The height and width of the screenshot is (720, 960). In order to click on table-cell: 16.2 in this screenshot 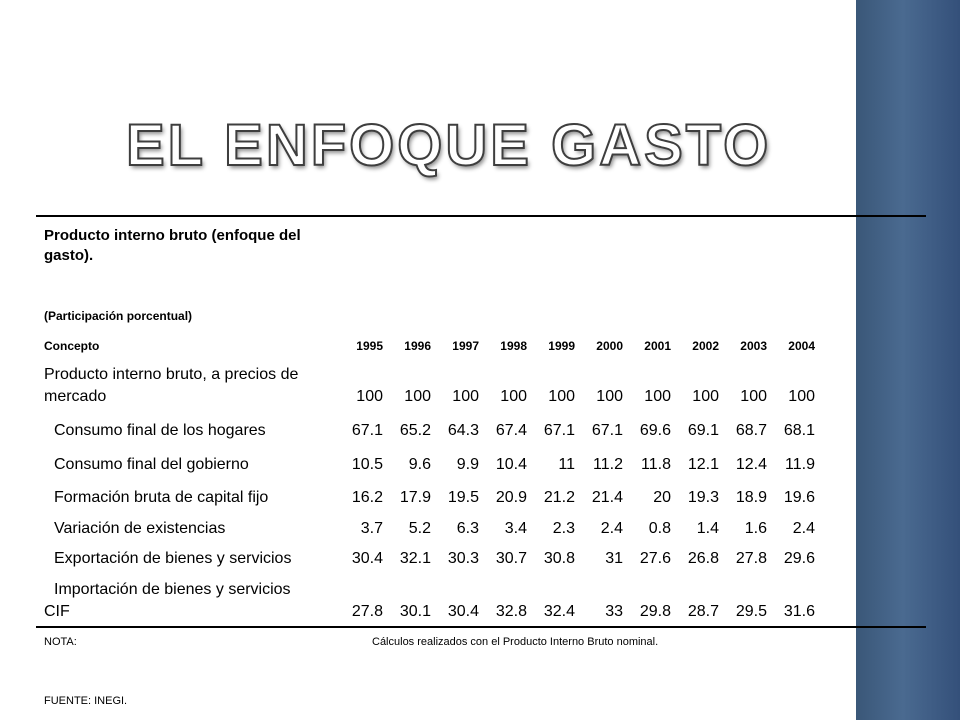, I will do `click(367, 497)`.